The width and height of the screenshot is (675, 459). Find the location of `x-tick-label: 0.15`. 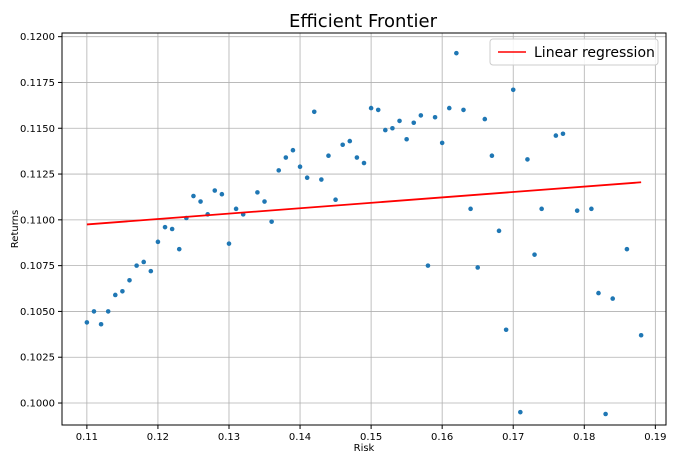

x-tick-label: 0.15 is located at coordinates (371, 437).